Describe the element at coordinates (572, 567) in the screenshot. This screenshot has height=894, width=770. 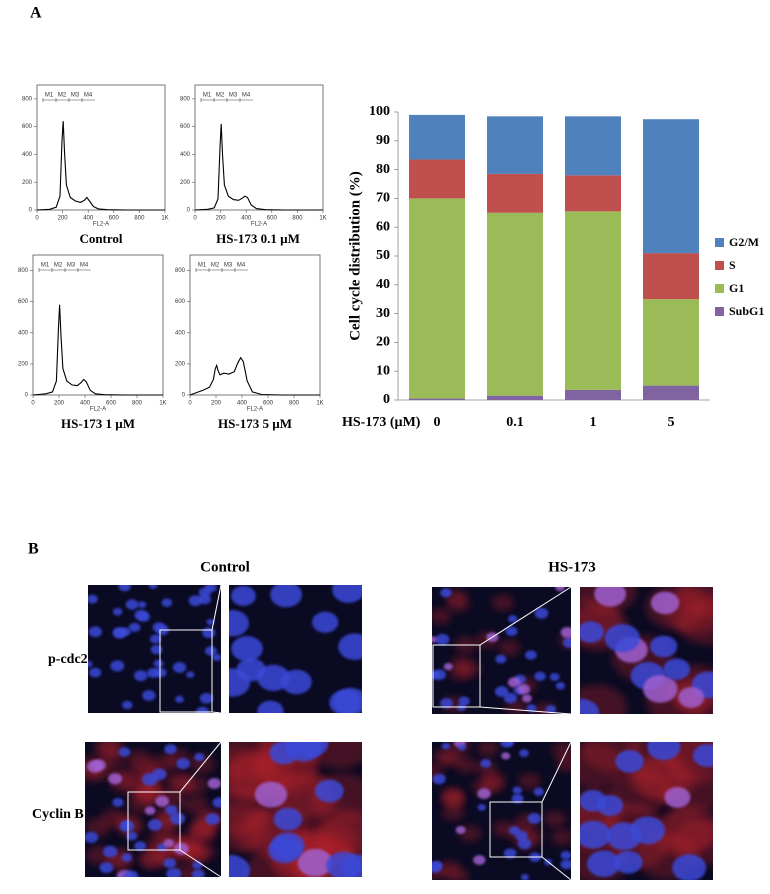
I see `column-label: HS-173` at that location.